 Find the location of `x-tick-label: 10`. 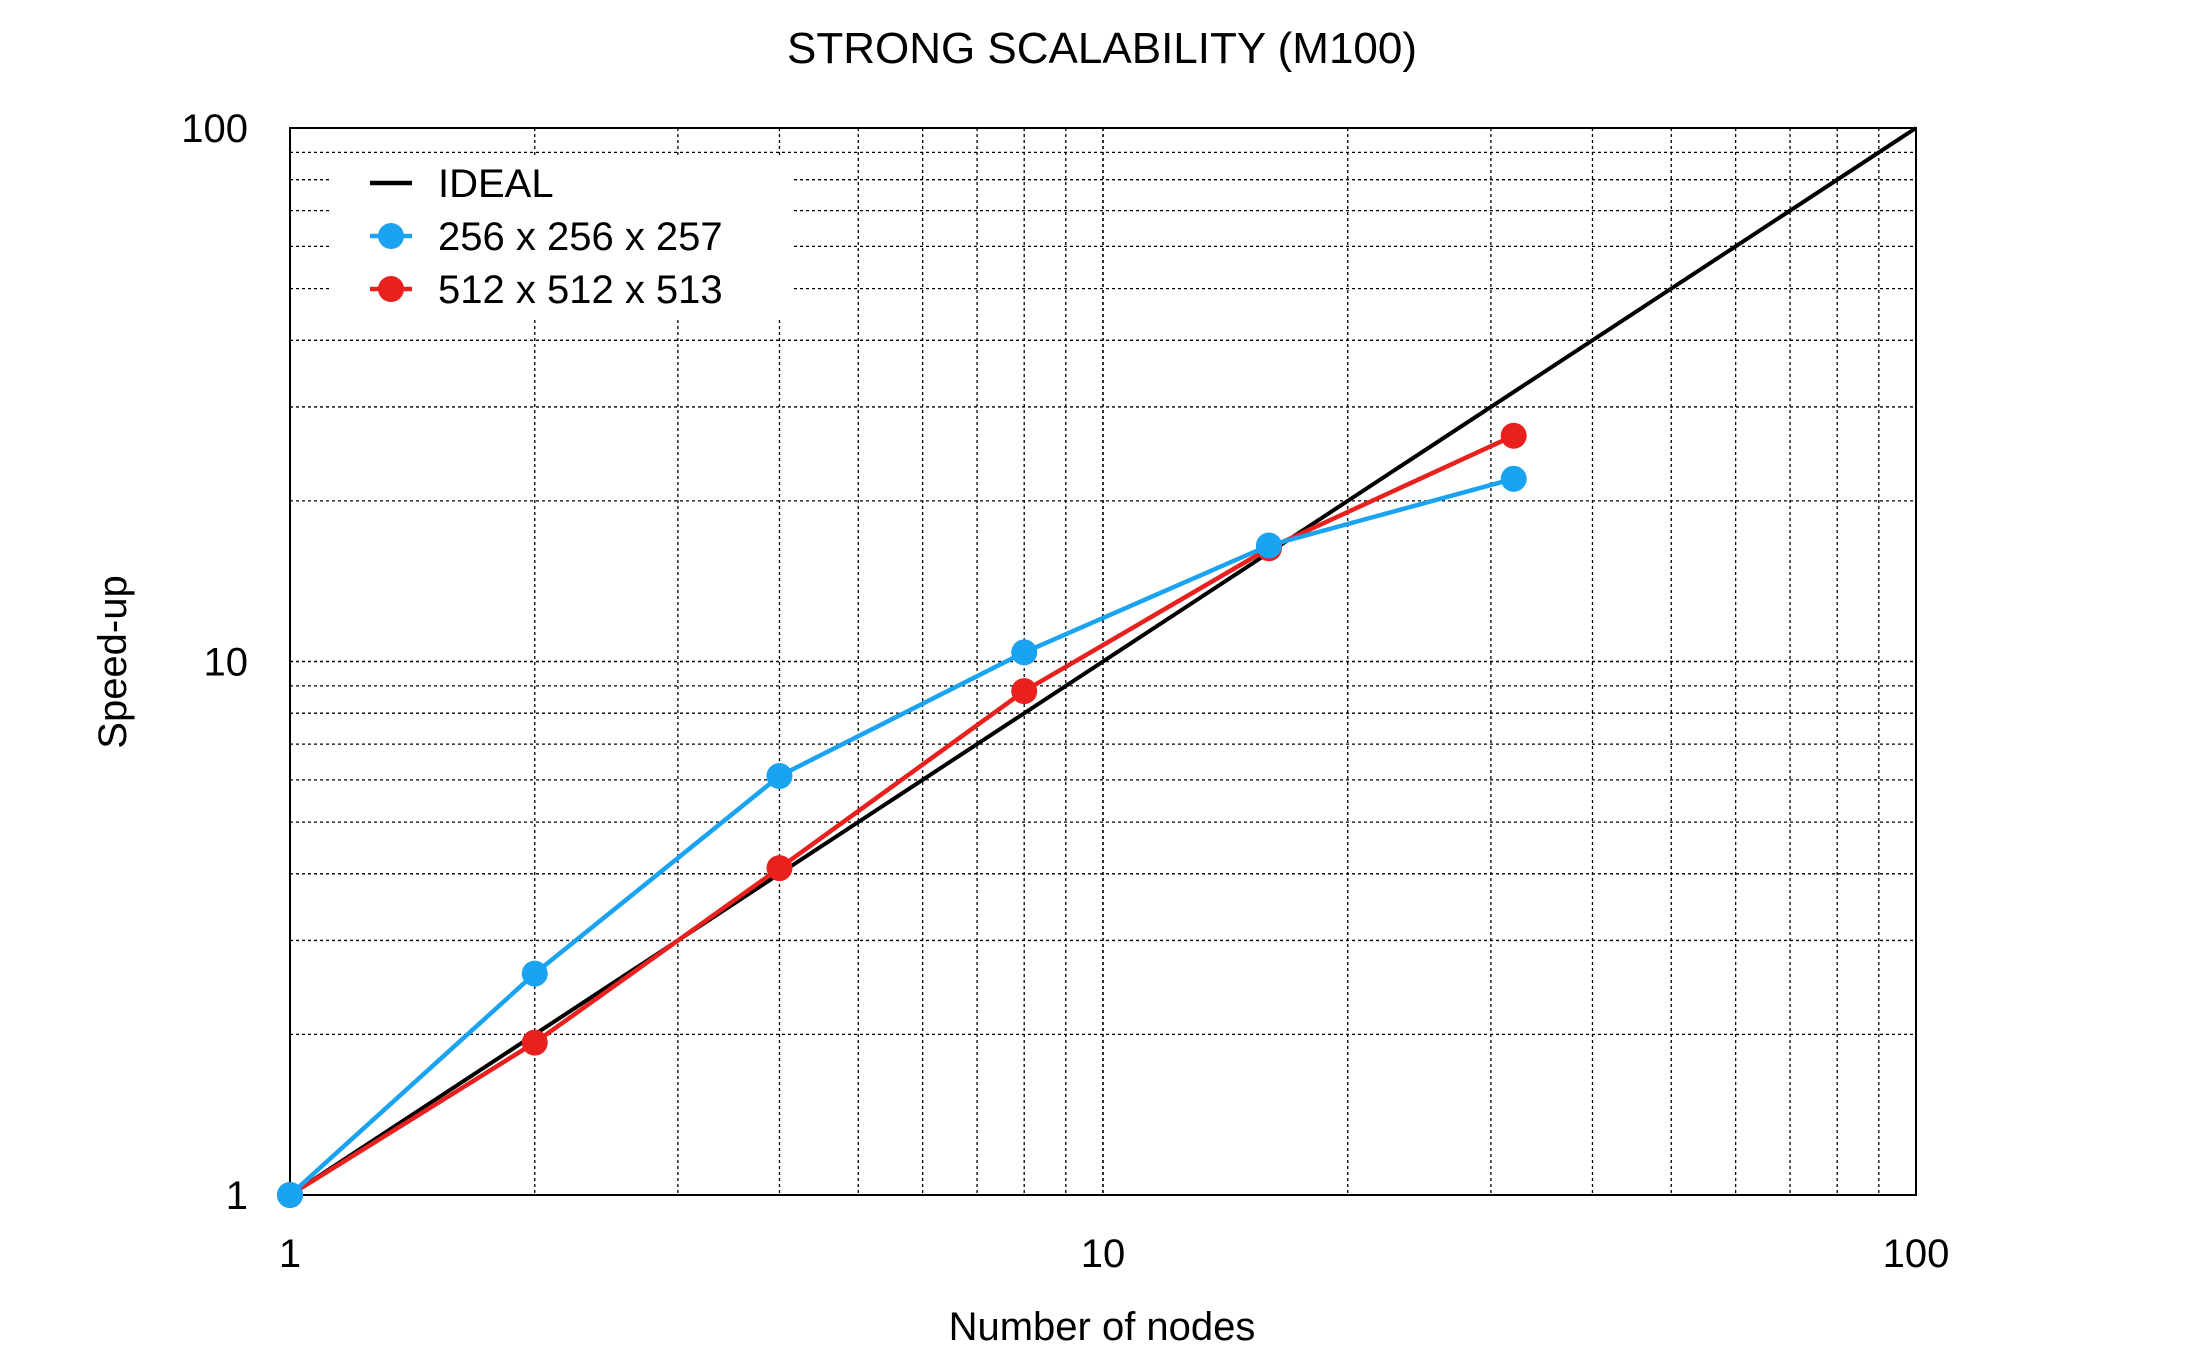

x-tick-label: 10 is located at coordinates (1103, 1254).